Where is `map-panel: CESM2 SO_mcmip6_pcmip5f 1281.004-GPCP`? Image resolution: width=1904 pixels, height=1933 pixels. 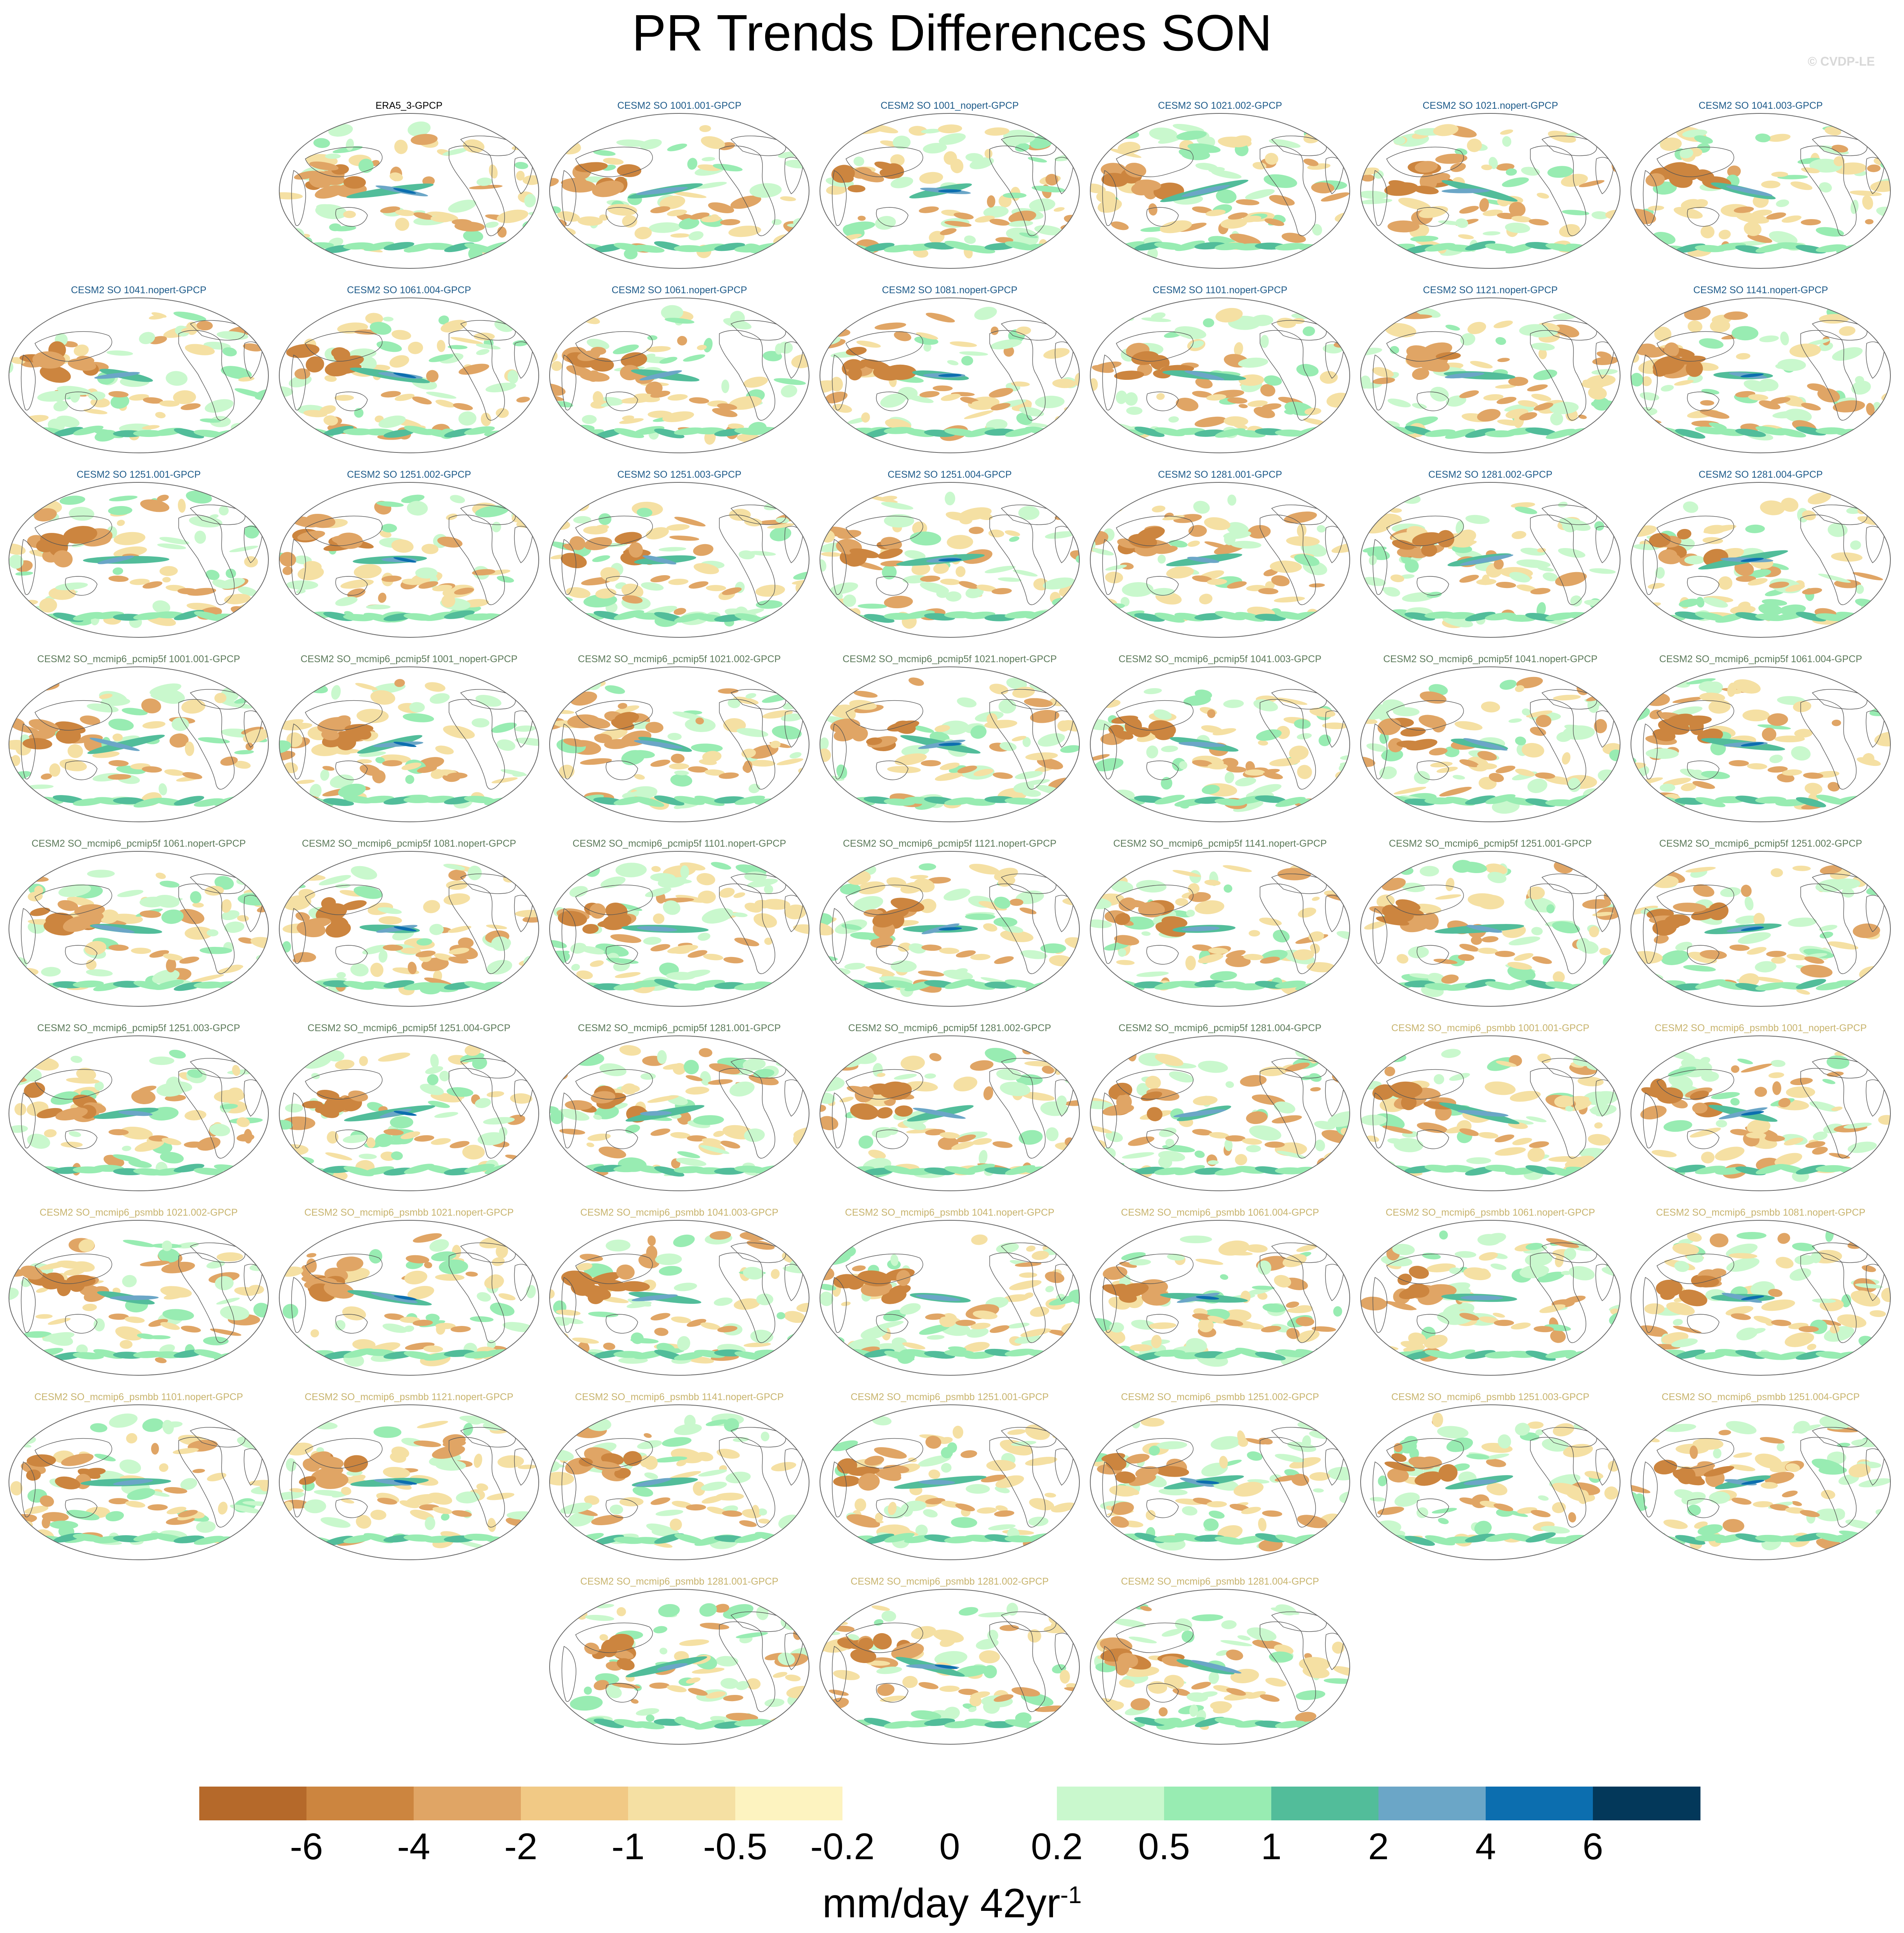
map-panel: CESM2 SO_mcmip6_pcmip5f 1281.004-GPCP is located at coordinates (1220, 1106).